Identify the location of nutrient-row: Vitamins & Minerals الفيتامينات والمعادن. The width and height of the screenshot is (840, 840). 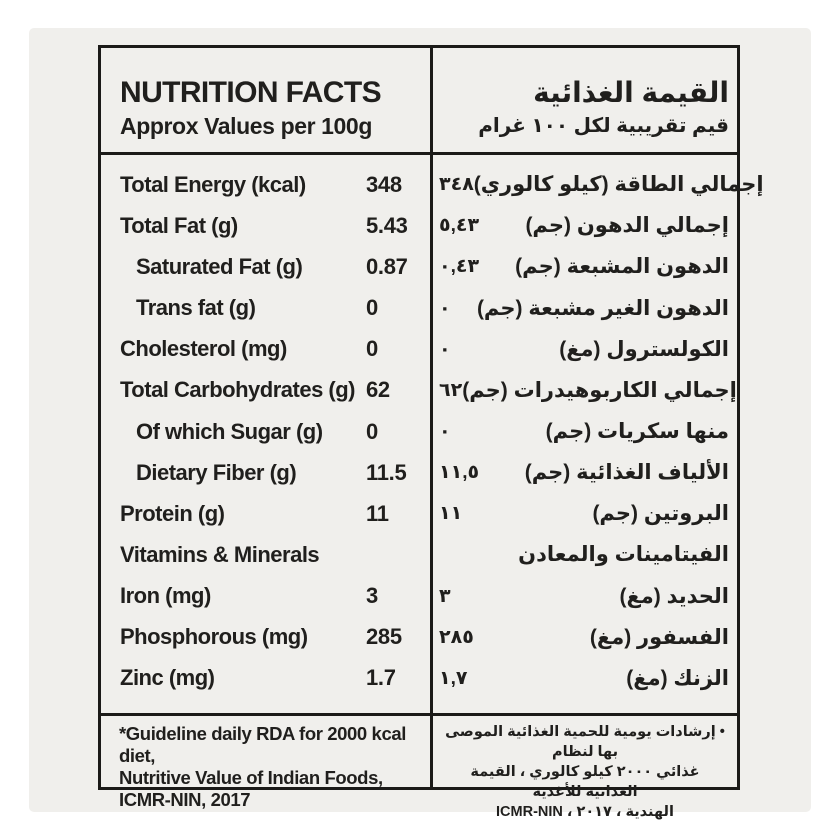
(419, 554).